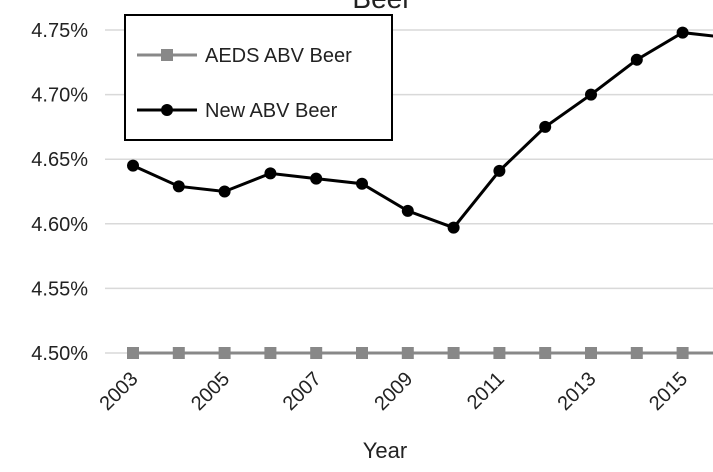 This screenshot has height=472, width=713. Describe the element at coordinates (271, 111) in the screenshot. I see `legend-label: New ABV Beer` at that location.